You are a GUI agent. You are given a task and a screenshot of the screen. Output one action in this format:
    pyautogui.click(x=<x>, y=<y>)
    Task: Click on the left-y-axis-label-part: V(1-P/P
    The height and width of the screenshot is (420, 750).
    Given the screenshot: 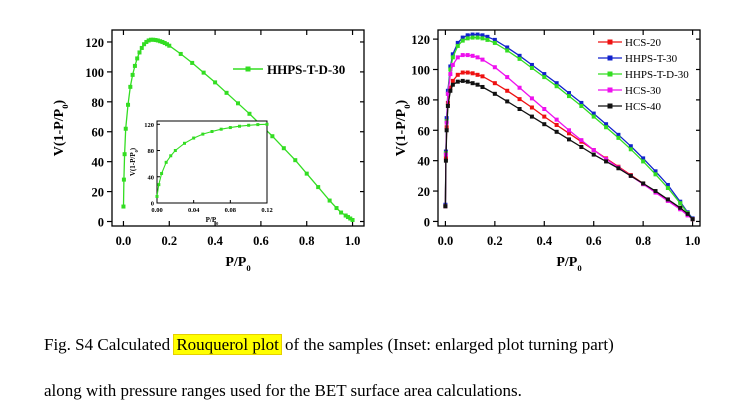 What is the action you would take?
    pyautogui.click(x=59, y=132)
    